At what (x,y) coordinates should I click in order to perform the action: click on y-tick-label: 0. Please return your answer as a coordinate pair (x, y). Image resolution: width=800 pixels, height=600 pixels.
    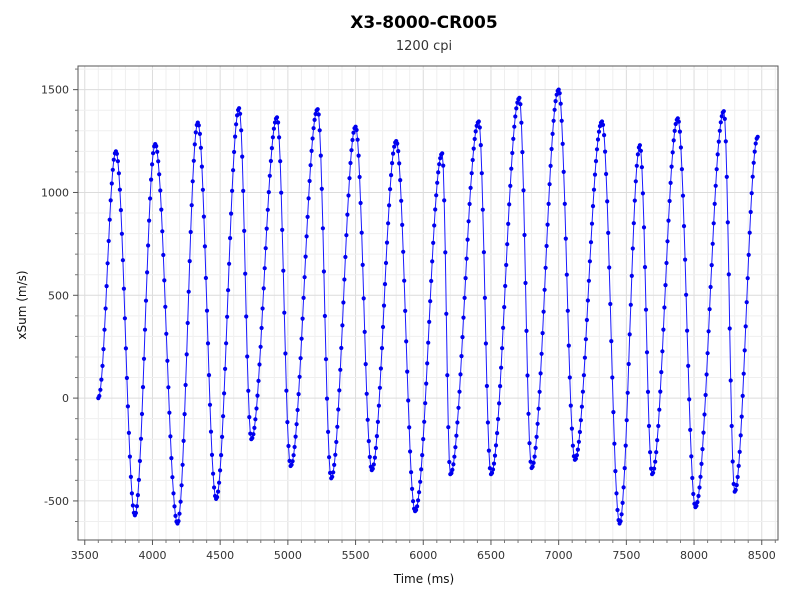
    Looking at the image, I should click on (65, 398).